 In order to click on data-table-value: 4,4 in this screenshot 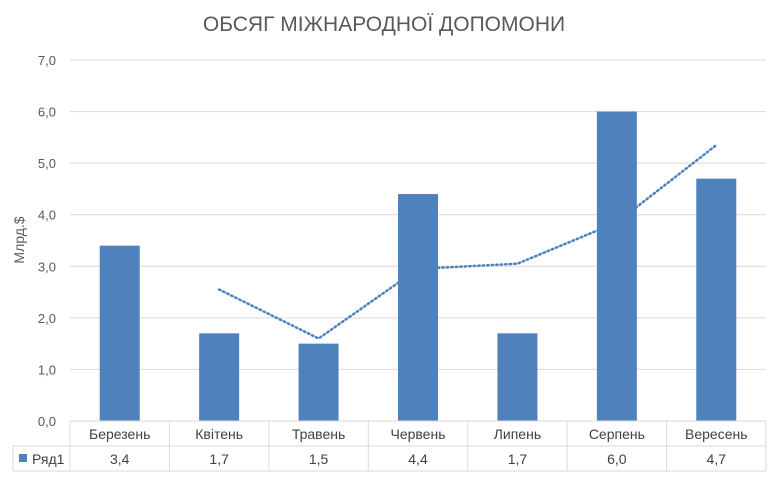, I will do `click(418, 459)`.